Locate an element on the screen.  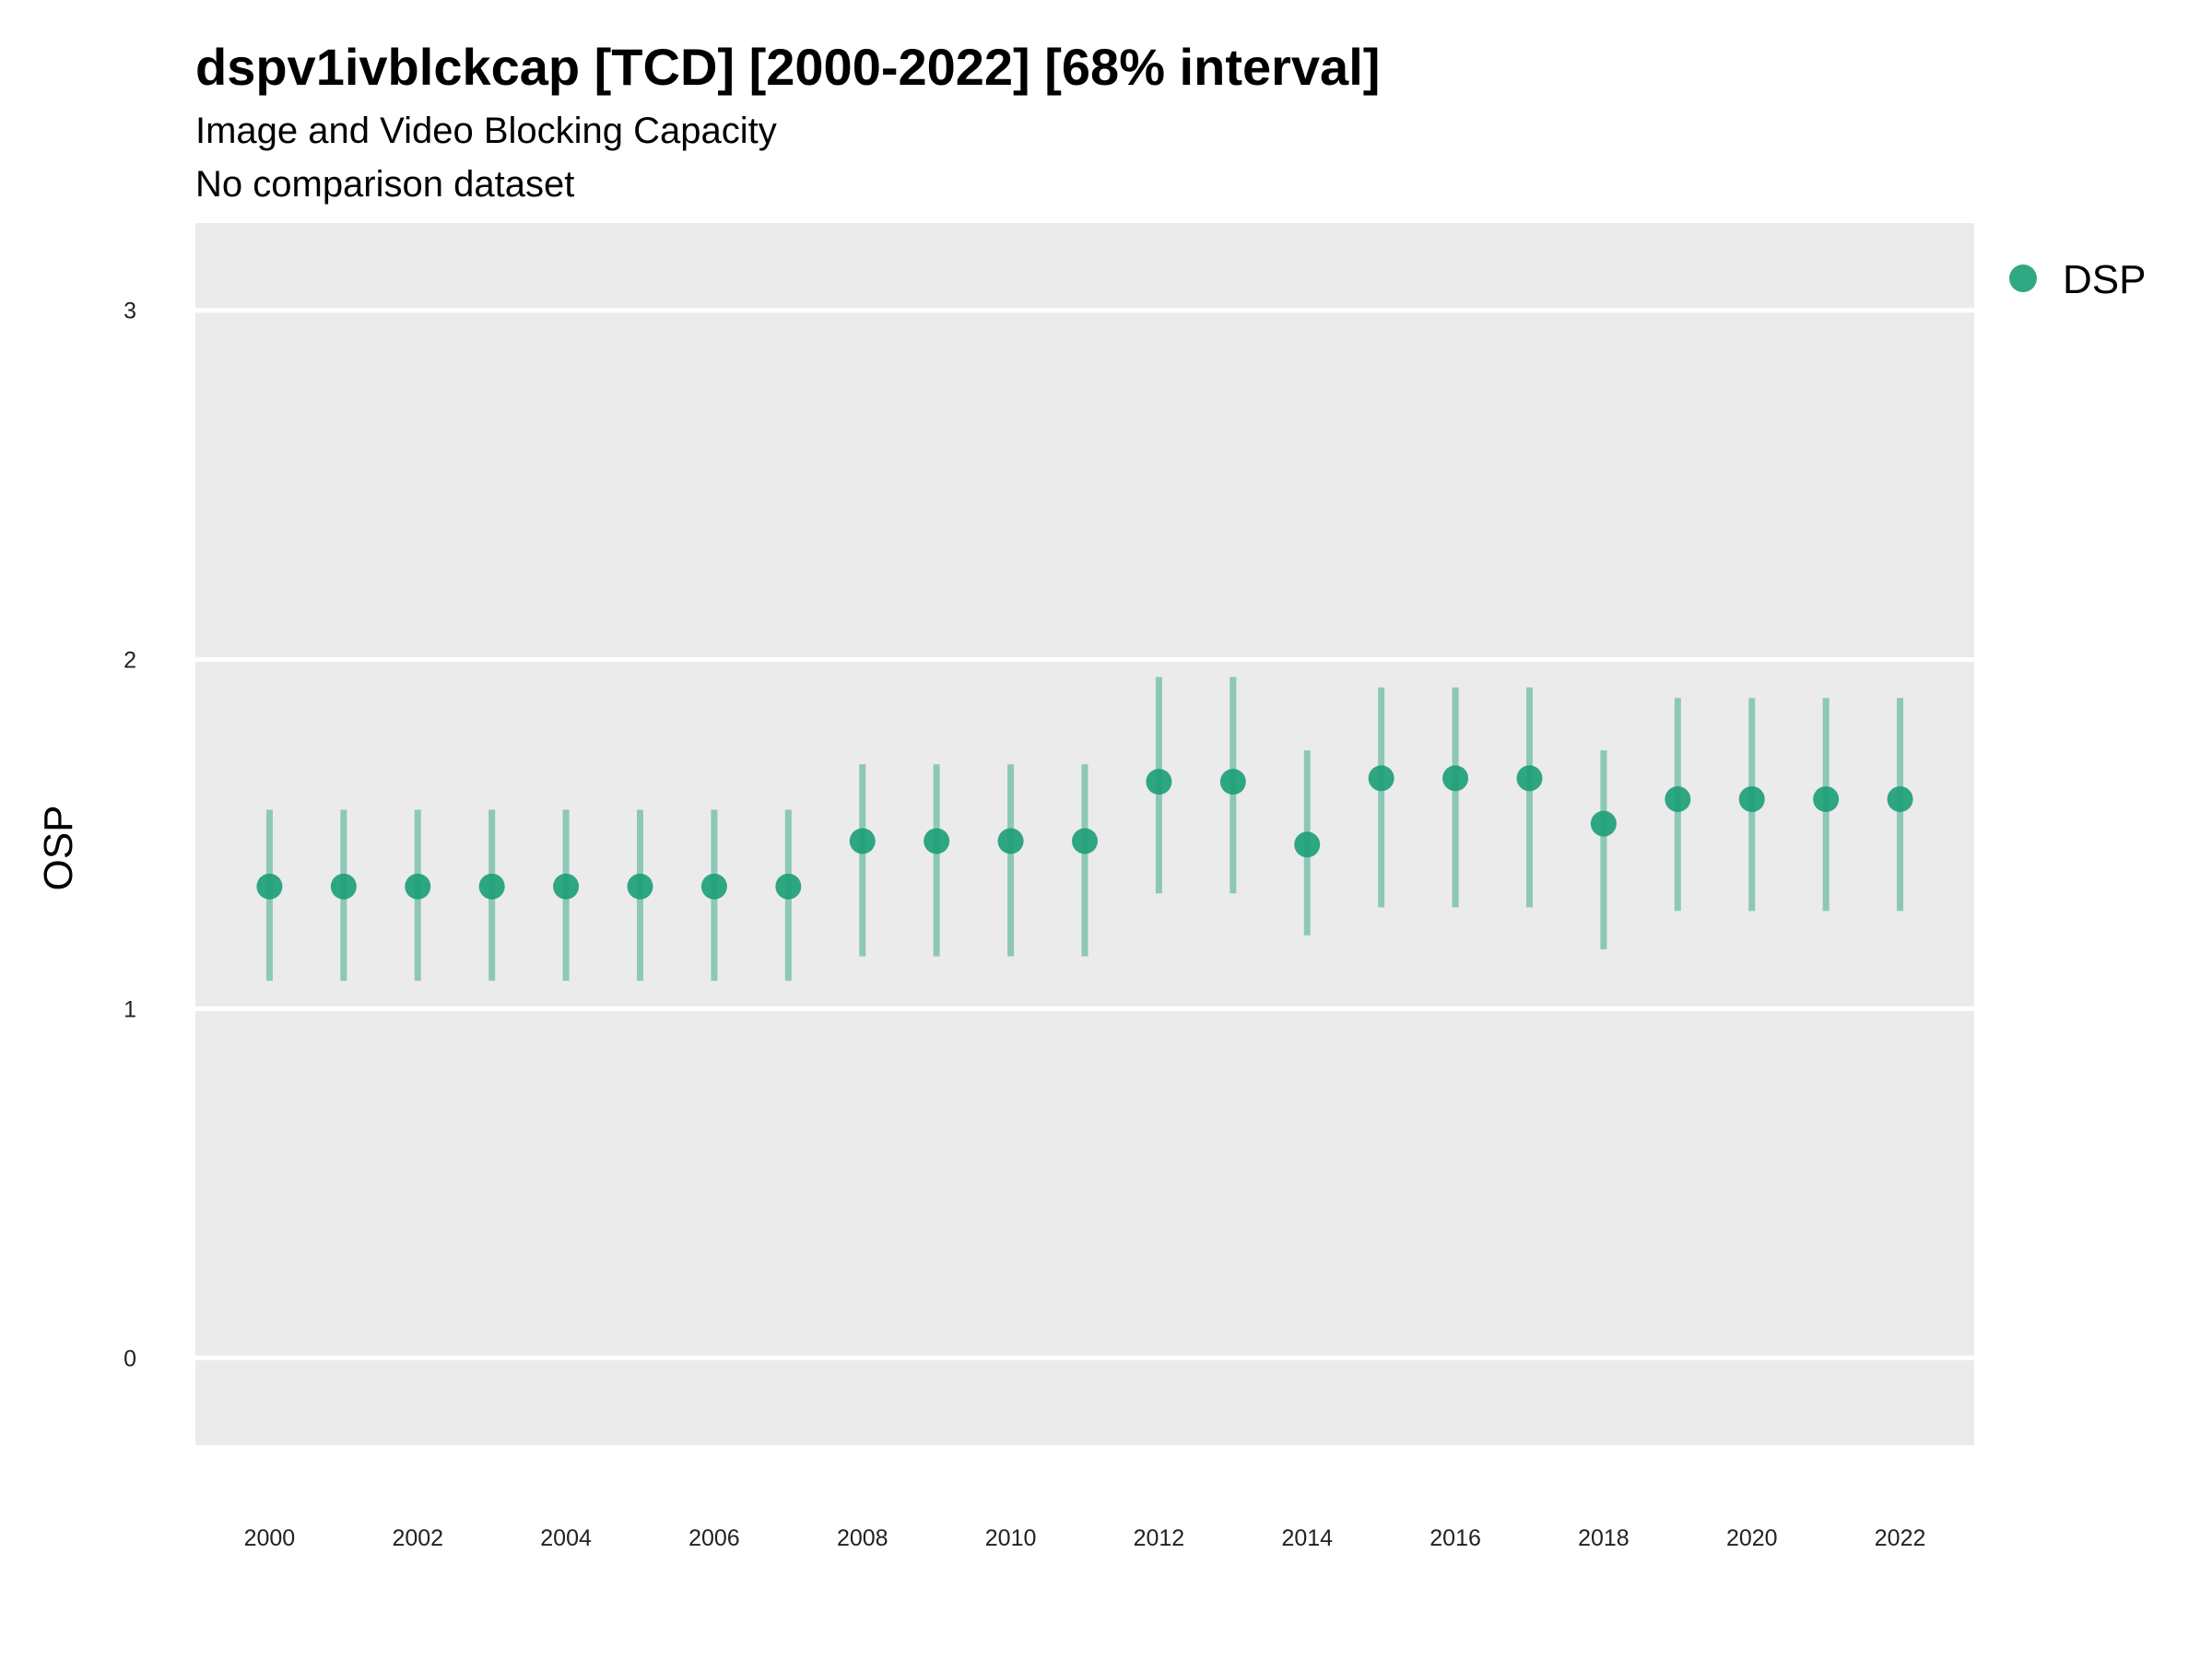
x-tick-label-2006: 2006 is located at coordinates (714, 1538).